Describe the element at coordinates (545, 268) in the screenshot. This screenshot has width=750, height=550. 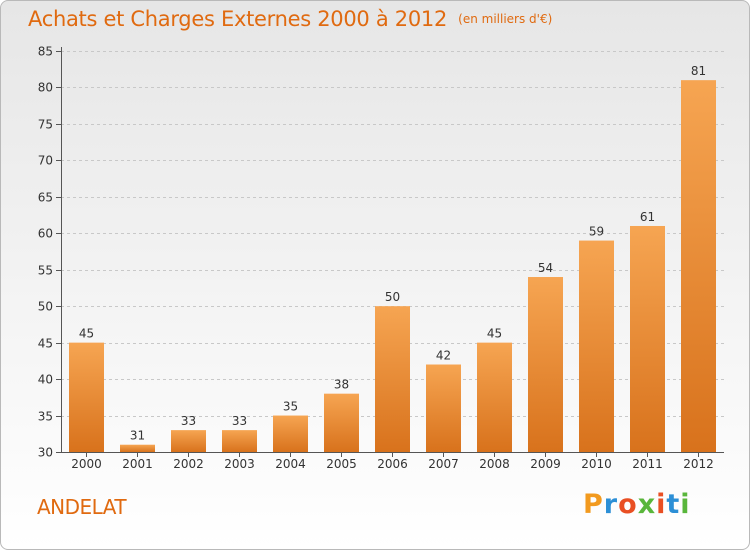
I see `data-label: 54` at that location.